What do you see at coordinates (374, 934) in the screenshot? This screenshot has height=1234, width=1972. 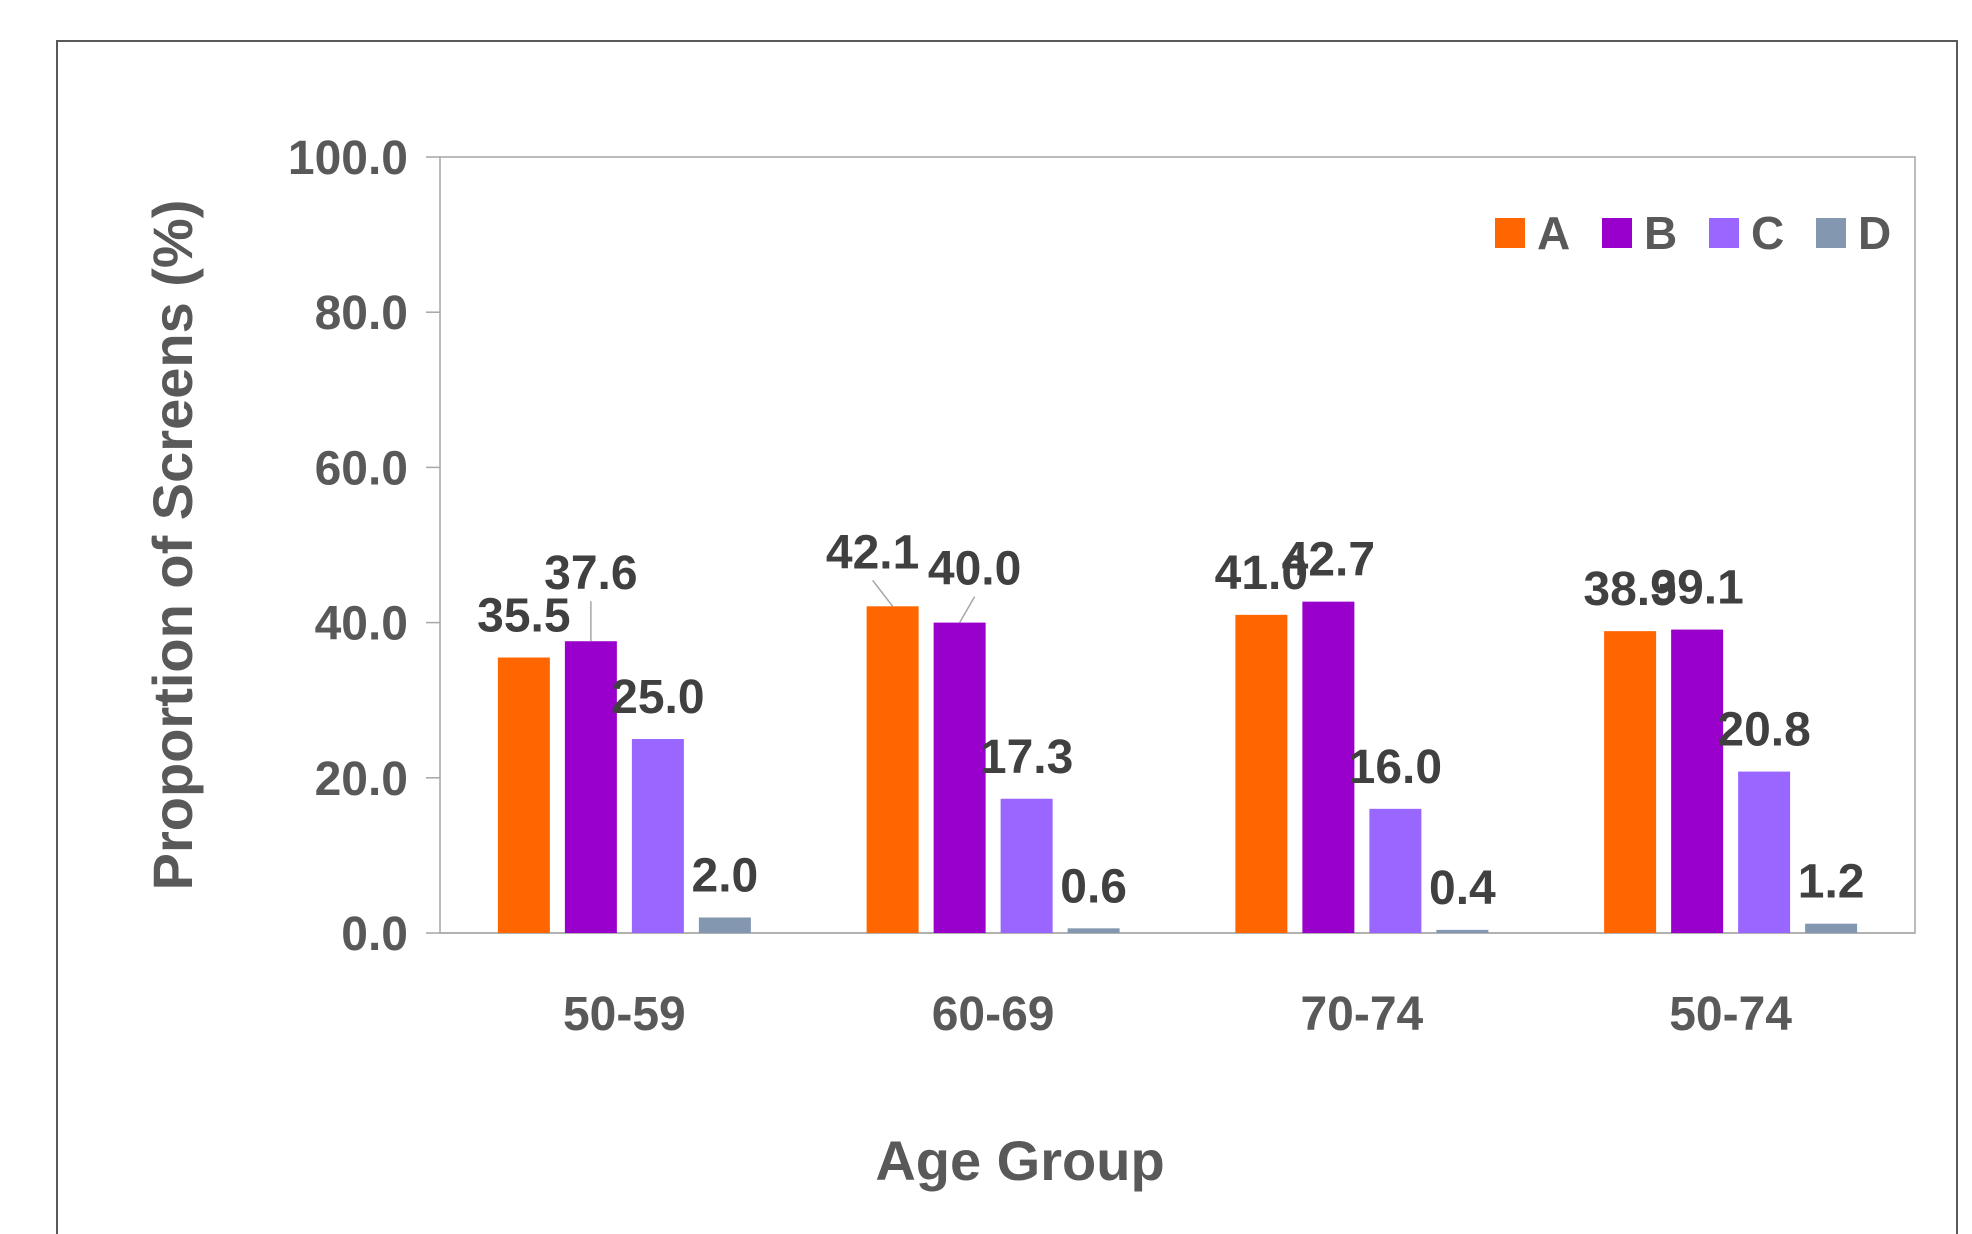 I see `y-tick-label: 0.0` at bounding box center [374, 934].